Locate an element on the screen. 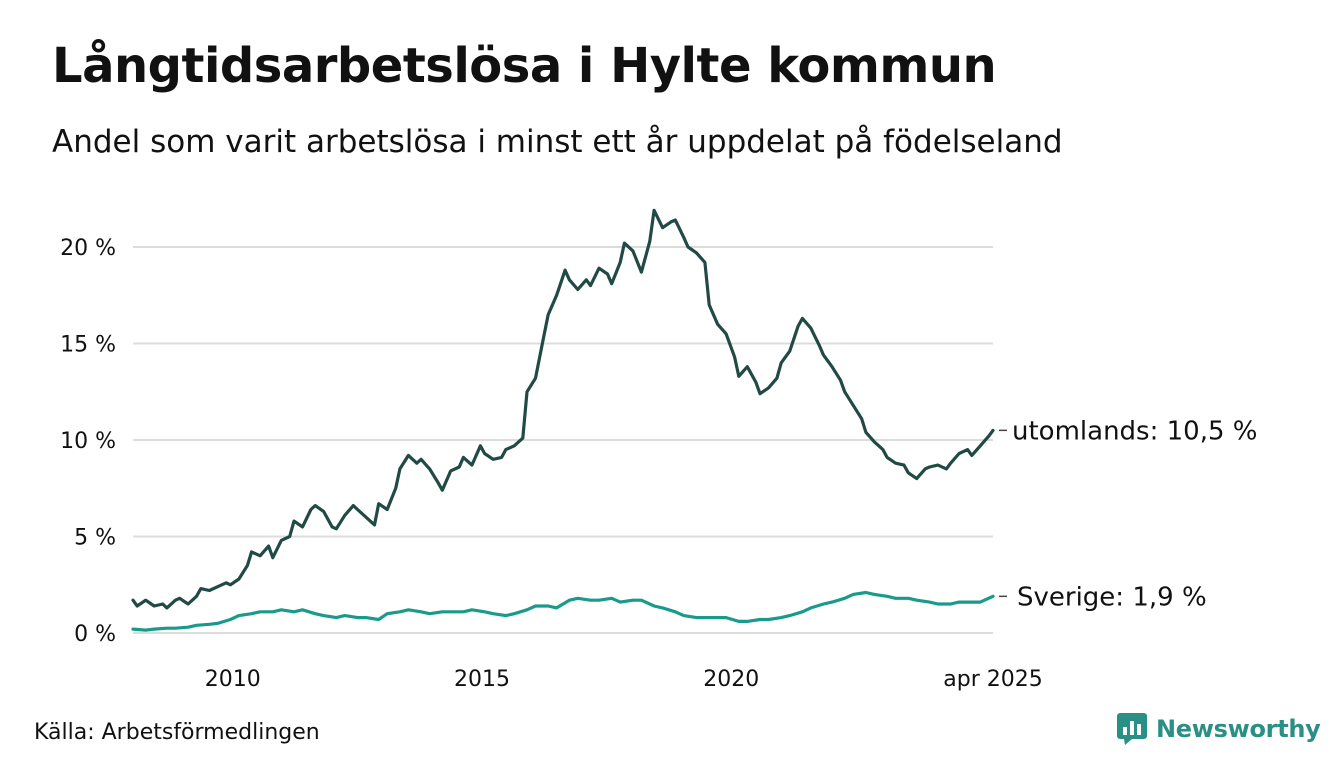  x-tick-label: 2015 is located at coordinates (482, 679).